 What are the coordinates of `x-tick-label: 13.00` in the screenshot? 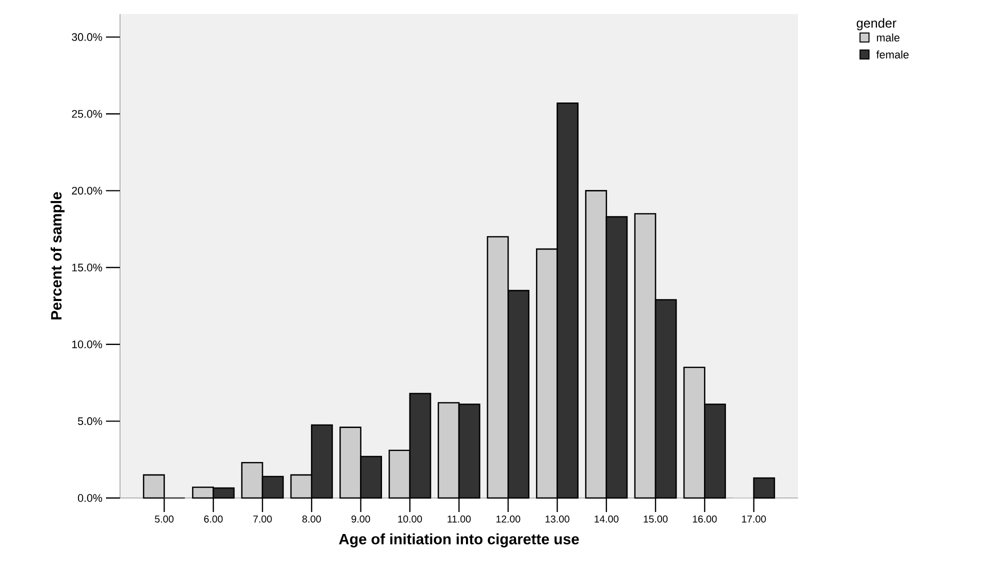 It's located at (558, 519).